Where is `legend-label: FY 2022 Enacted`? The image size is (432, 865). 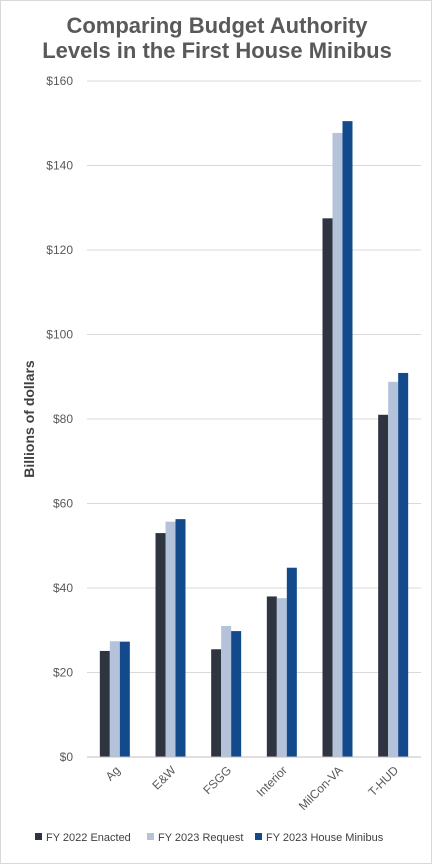 legend-label: FY 2022 Enacted is located at coordinates (88, 838).